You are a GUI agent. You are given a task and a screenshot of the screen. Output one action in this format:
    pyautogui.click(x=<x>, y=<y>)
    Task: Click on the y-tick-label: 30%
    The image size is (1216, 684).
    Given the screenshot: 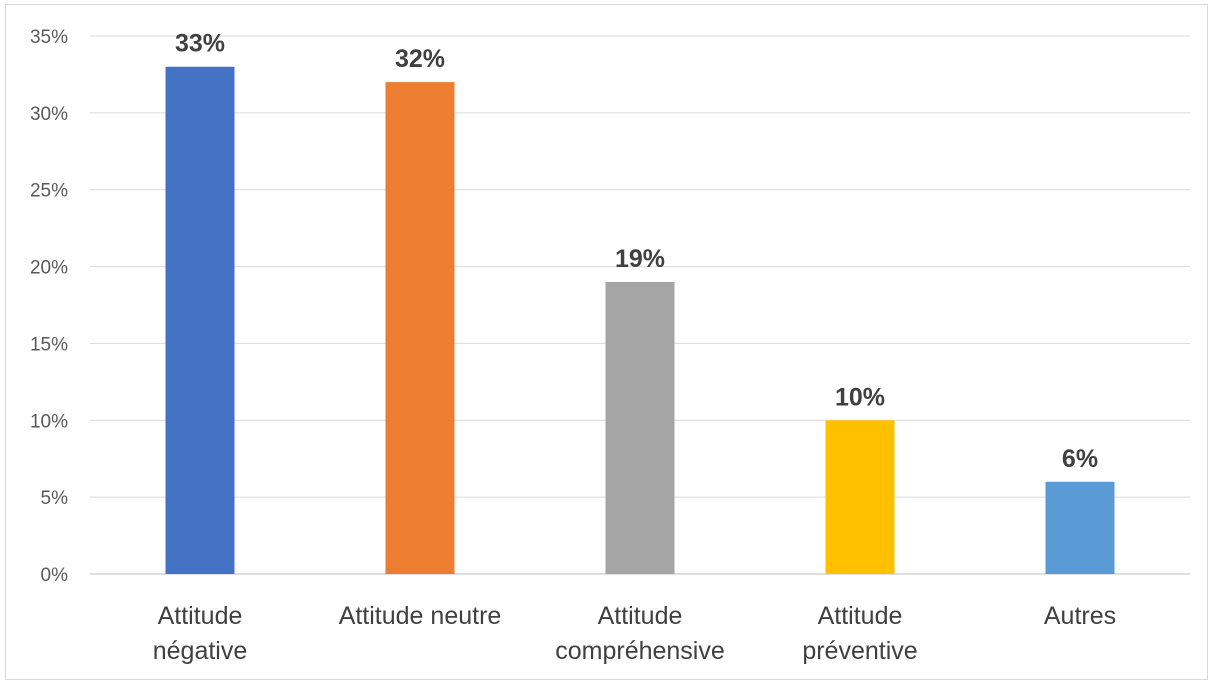 What is the action you would take?
    pyautogui.click(x=49, y=114)
    